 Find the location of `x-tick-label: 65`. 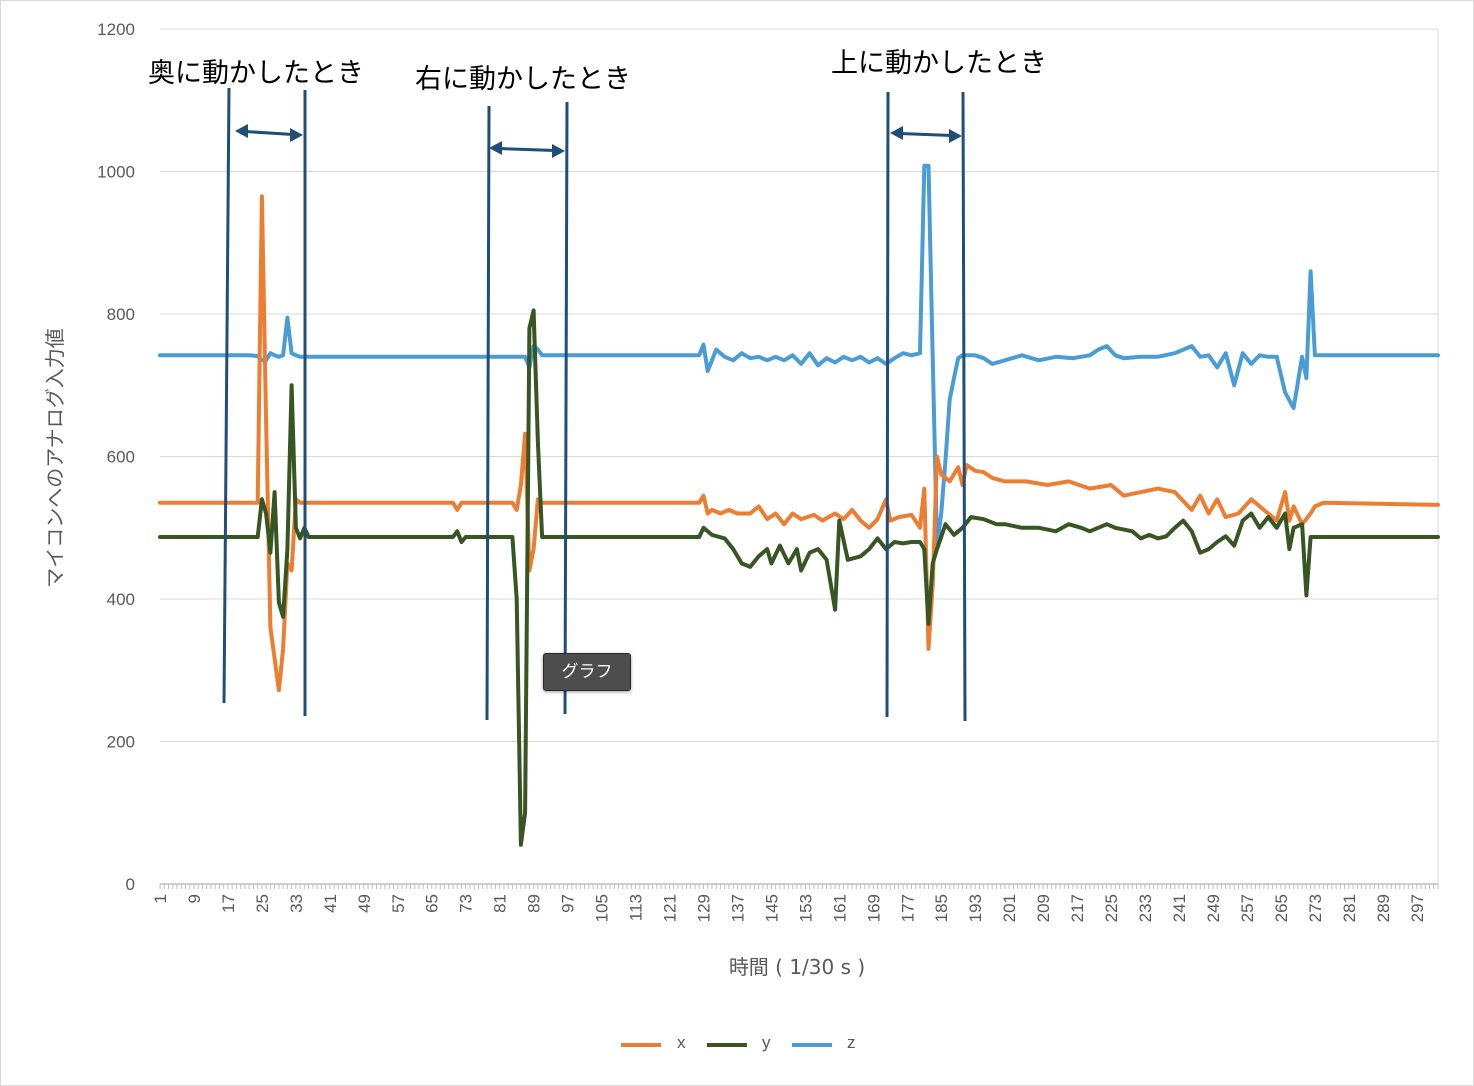

x-tick-label: 65 is located at coordinates (432, 903).